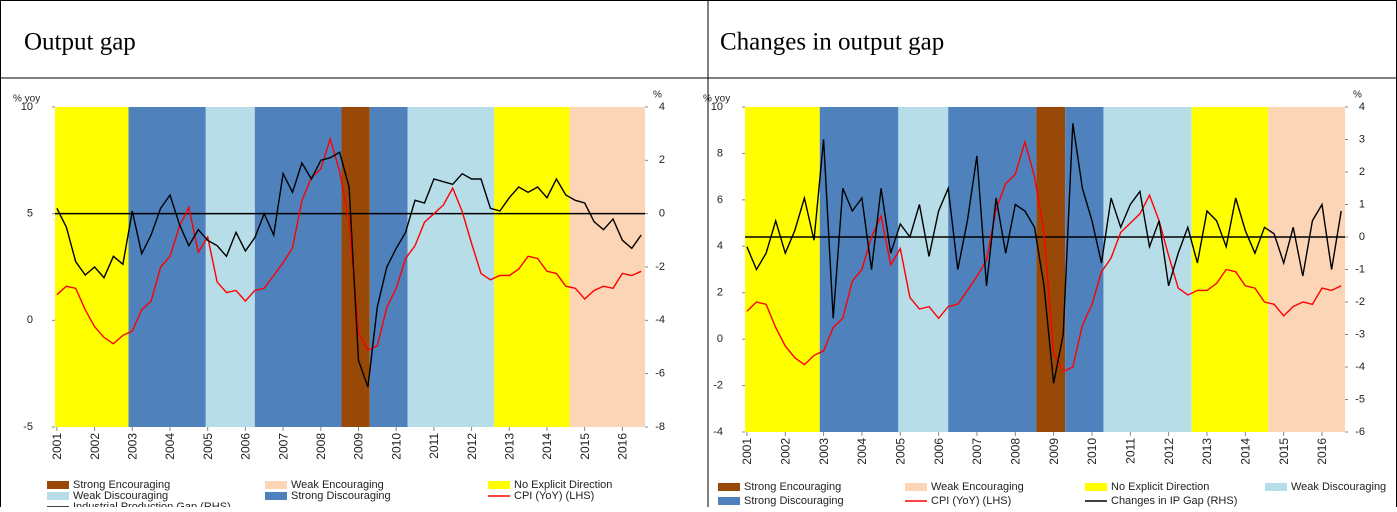  I want to click on cell-title: Output gap, so click(80, 42).